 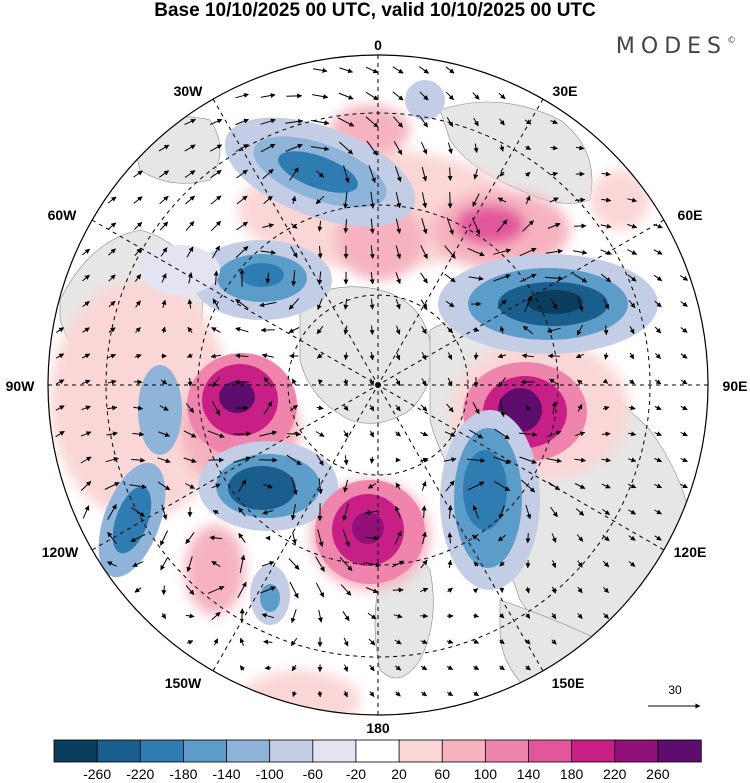 I want to click on lon-label-120e: 120E, so click(x=690, y=552).